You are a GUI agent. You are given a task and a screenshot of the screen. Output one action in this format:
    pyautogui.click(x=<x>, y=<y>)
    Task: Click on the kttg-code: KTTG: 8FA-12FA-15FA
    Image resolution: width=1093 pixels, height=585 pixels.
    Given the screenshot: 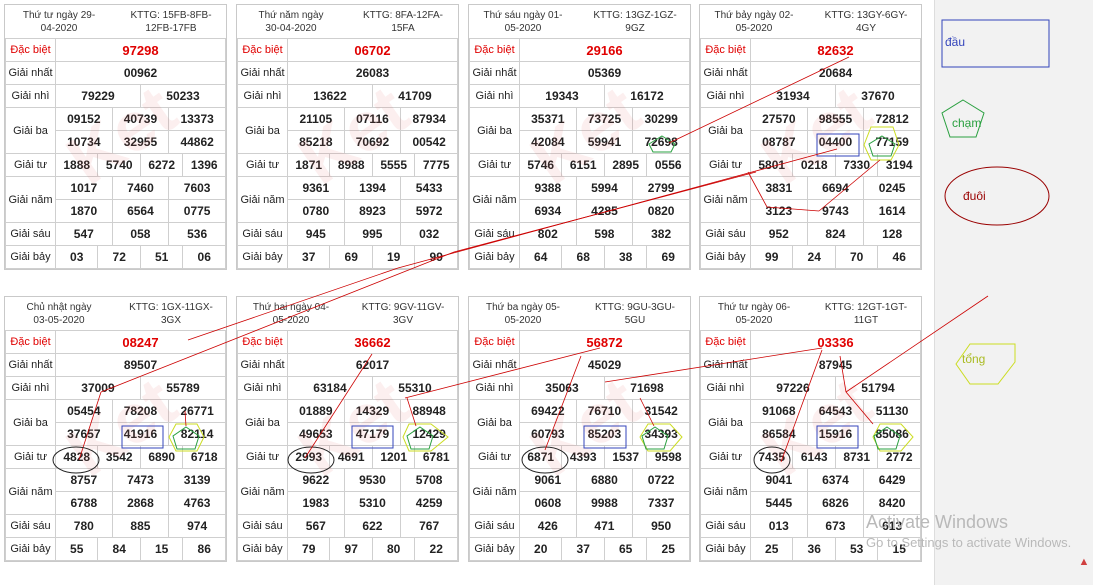 What is the action you would take?
    pyautogui.click(x=403, y=22)
    